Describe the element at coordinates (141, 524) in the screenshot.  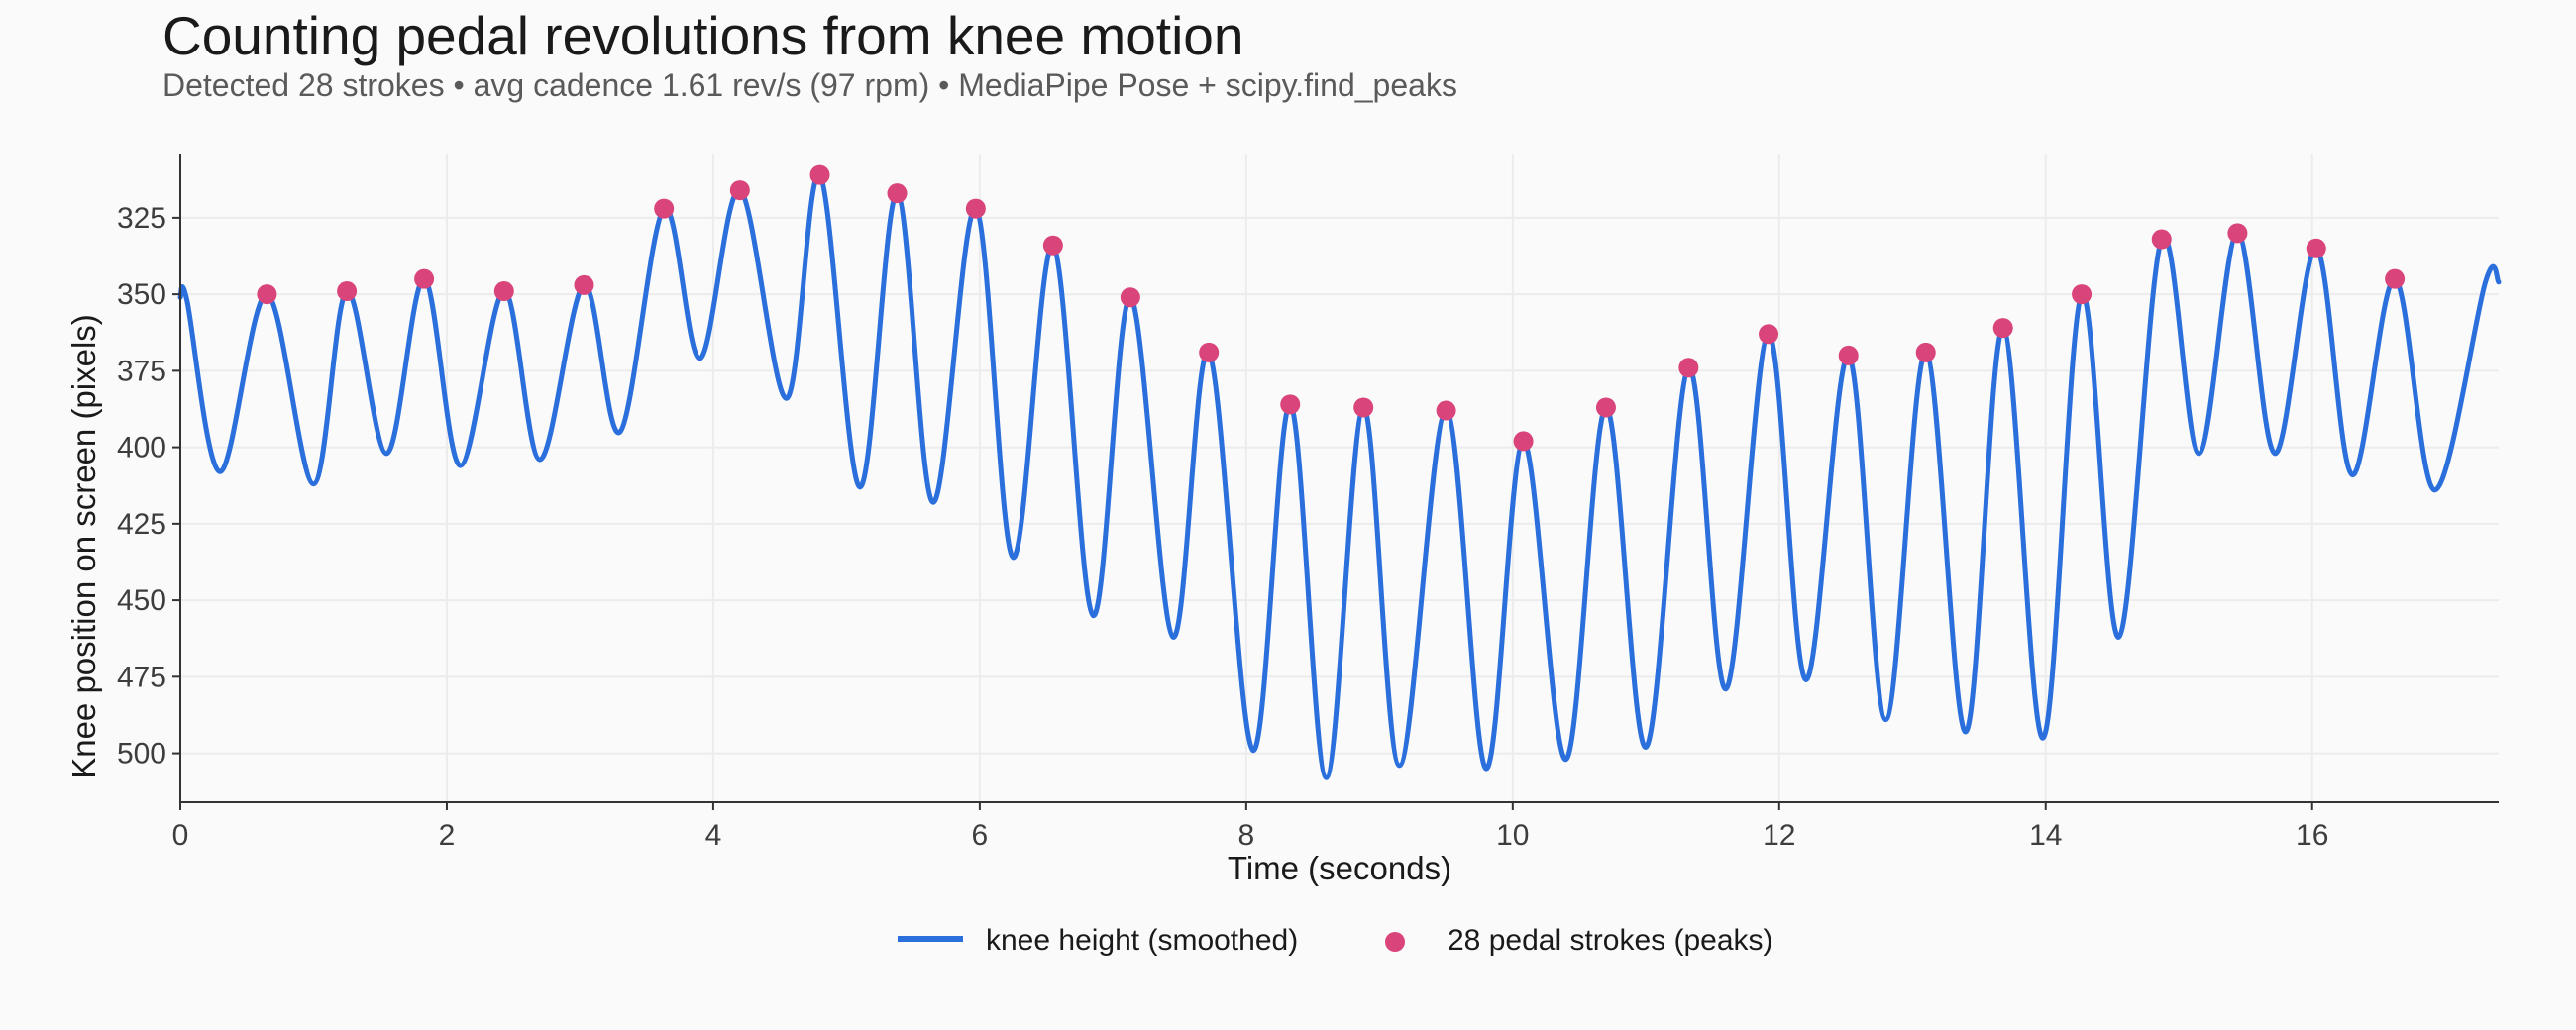
I see `y-tick-label: 425` at that location.